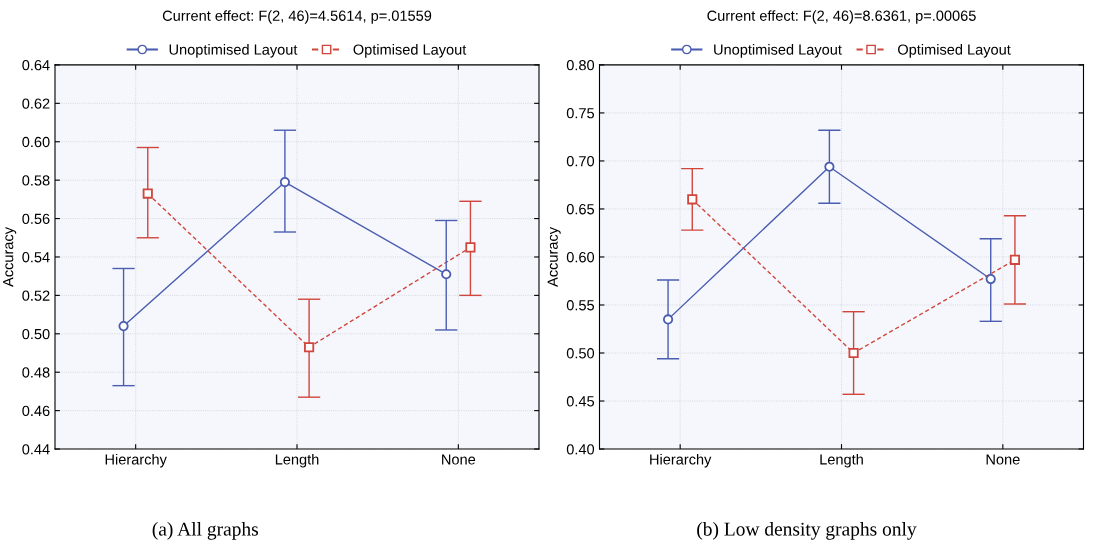 This screenshot has height=541, width=1100. I want to click on y-tick-label: 0.80, so click(580, 65).